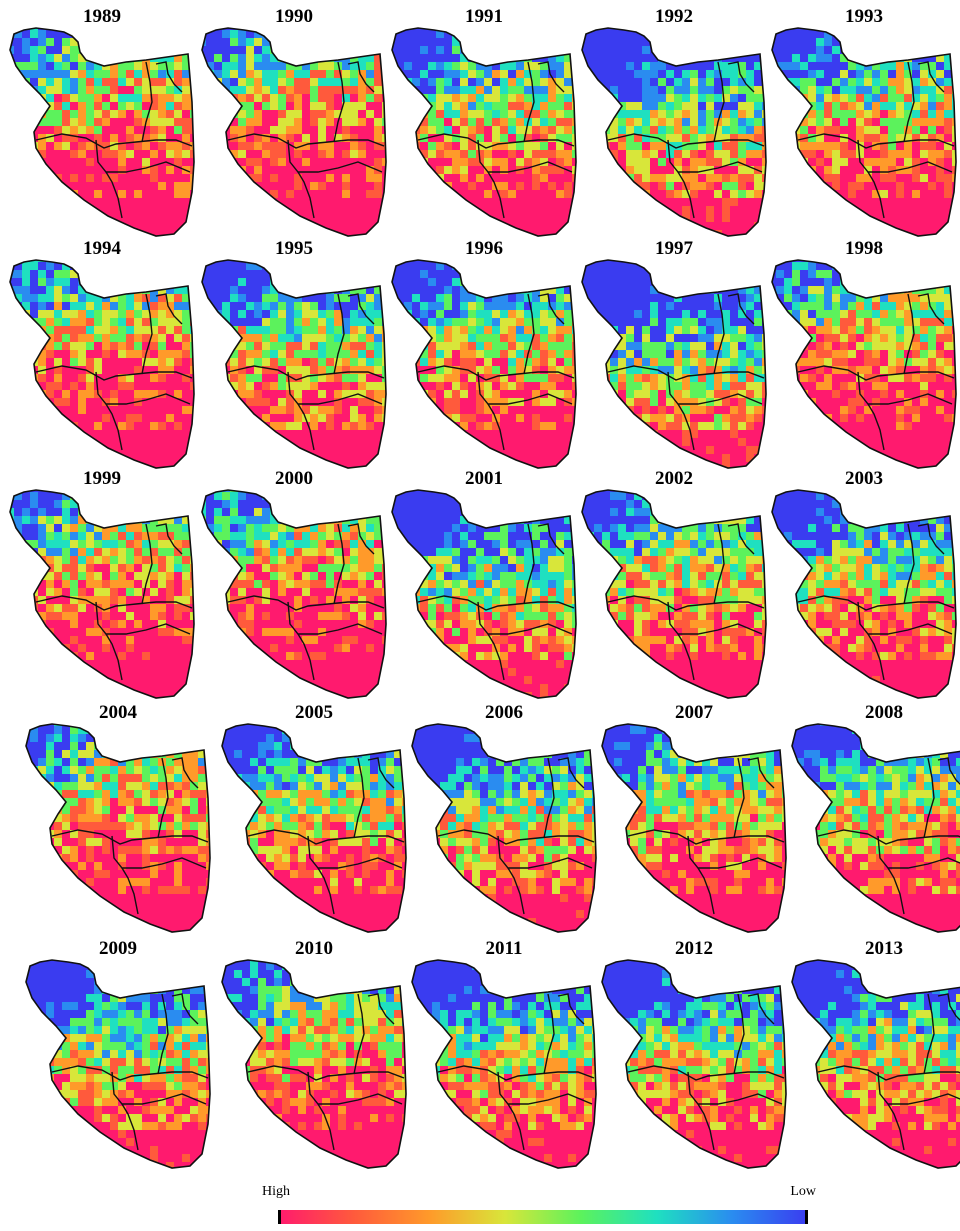 This screenshot has height=1231, width=960. I want to click on year-label: 2008, so click(884, 712).